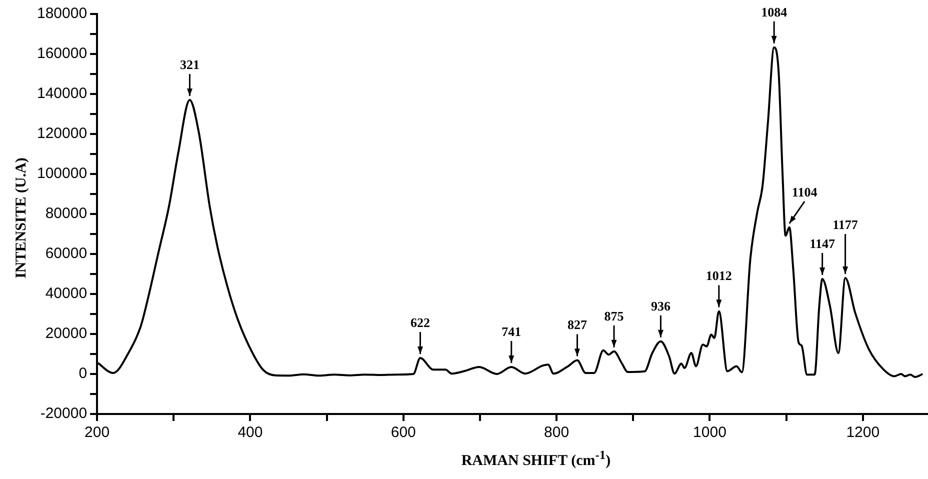 The width and height of the screenshot is (928, 479). What do you see at coordinates (845, 224) in the screenshot?
I see `annotation: 1177` at bounding box center [845, 224].